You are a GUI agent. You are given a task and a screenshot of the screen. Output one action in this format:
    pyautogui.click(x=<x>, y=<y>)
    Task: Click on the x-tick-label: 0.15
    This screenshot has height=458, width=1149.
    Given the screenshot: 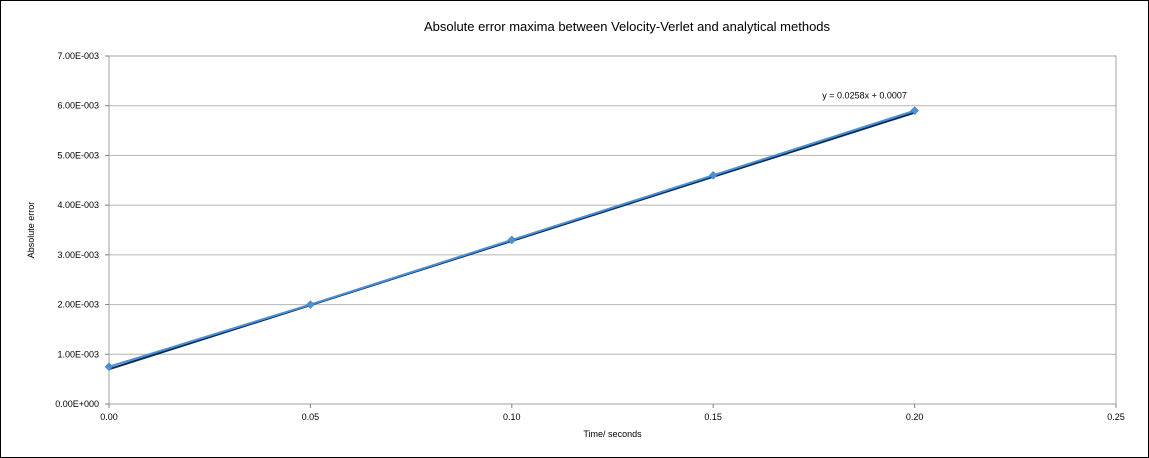 What is the action you would take?
    pyautogui.click(x=713, y=417)
    